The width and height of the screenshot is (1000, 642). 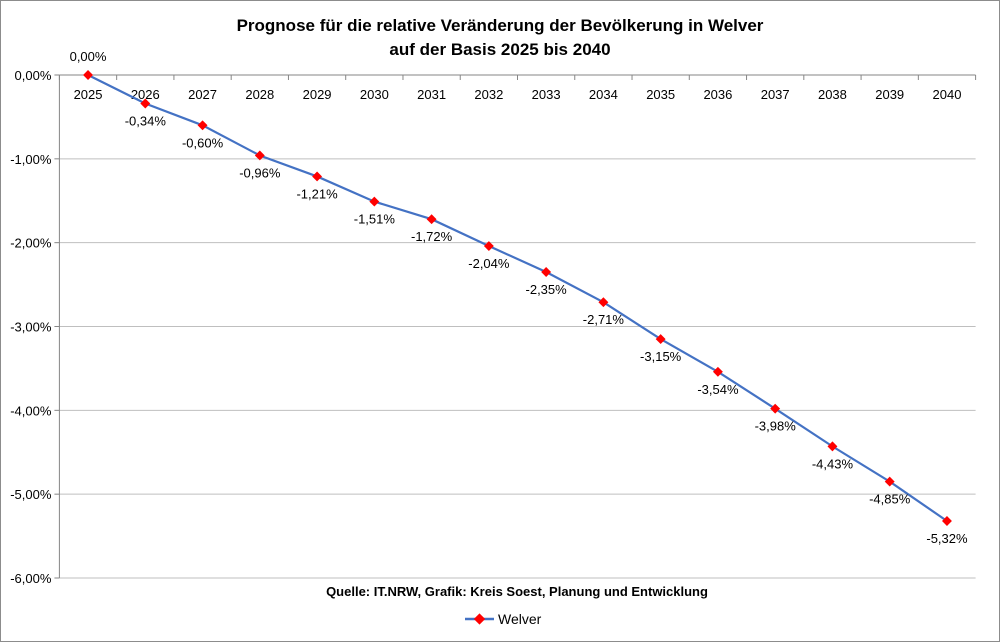 What do you see at coordinates (547, 289) in the screenshot?
I see `data-label: -2,35%` at bounding box center [547, 289].